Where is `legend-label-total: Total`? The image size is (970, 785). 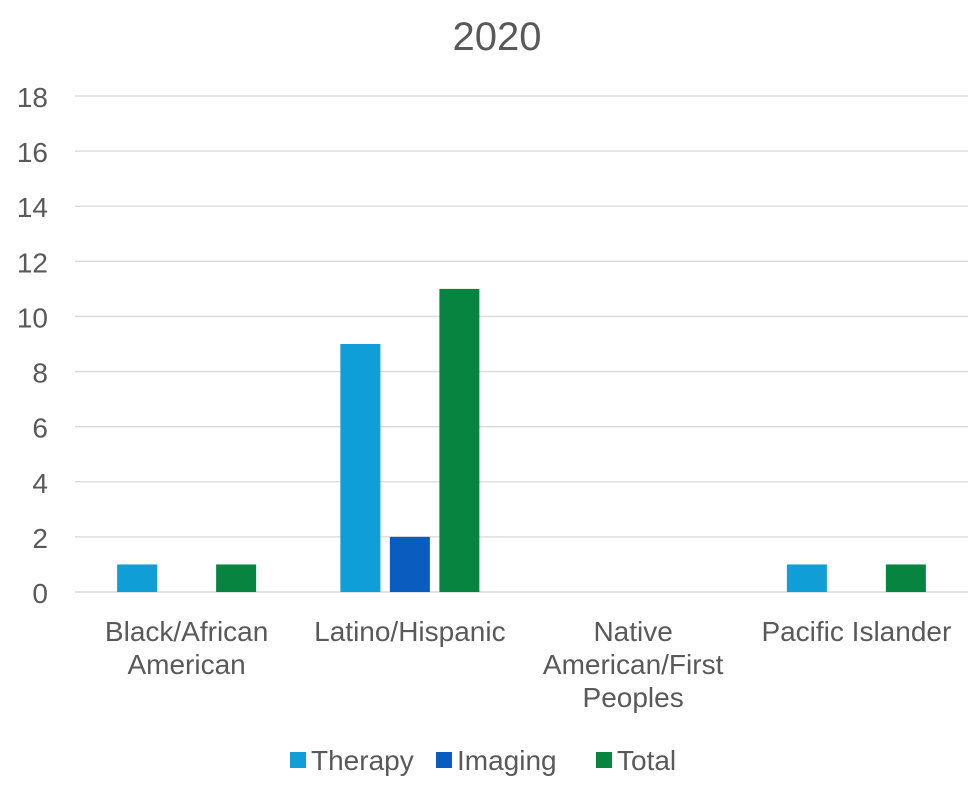
legend-label-total: Total is located at coordinates (646, 760).